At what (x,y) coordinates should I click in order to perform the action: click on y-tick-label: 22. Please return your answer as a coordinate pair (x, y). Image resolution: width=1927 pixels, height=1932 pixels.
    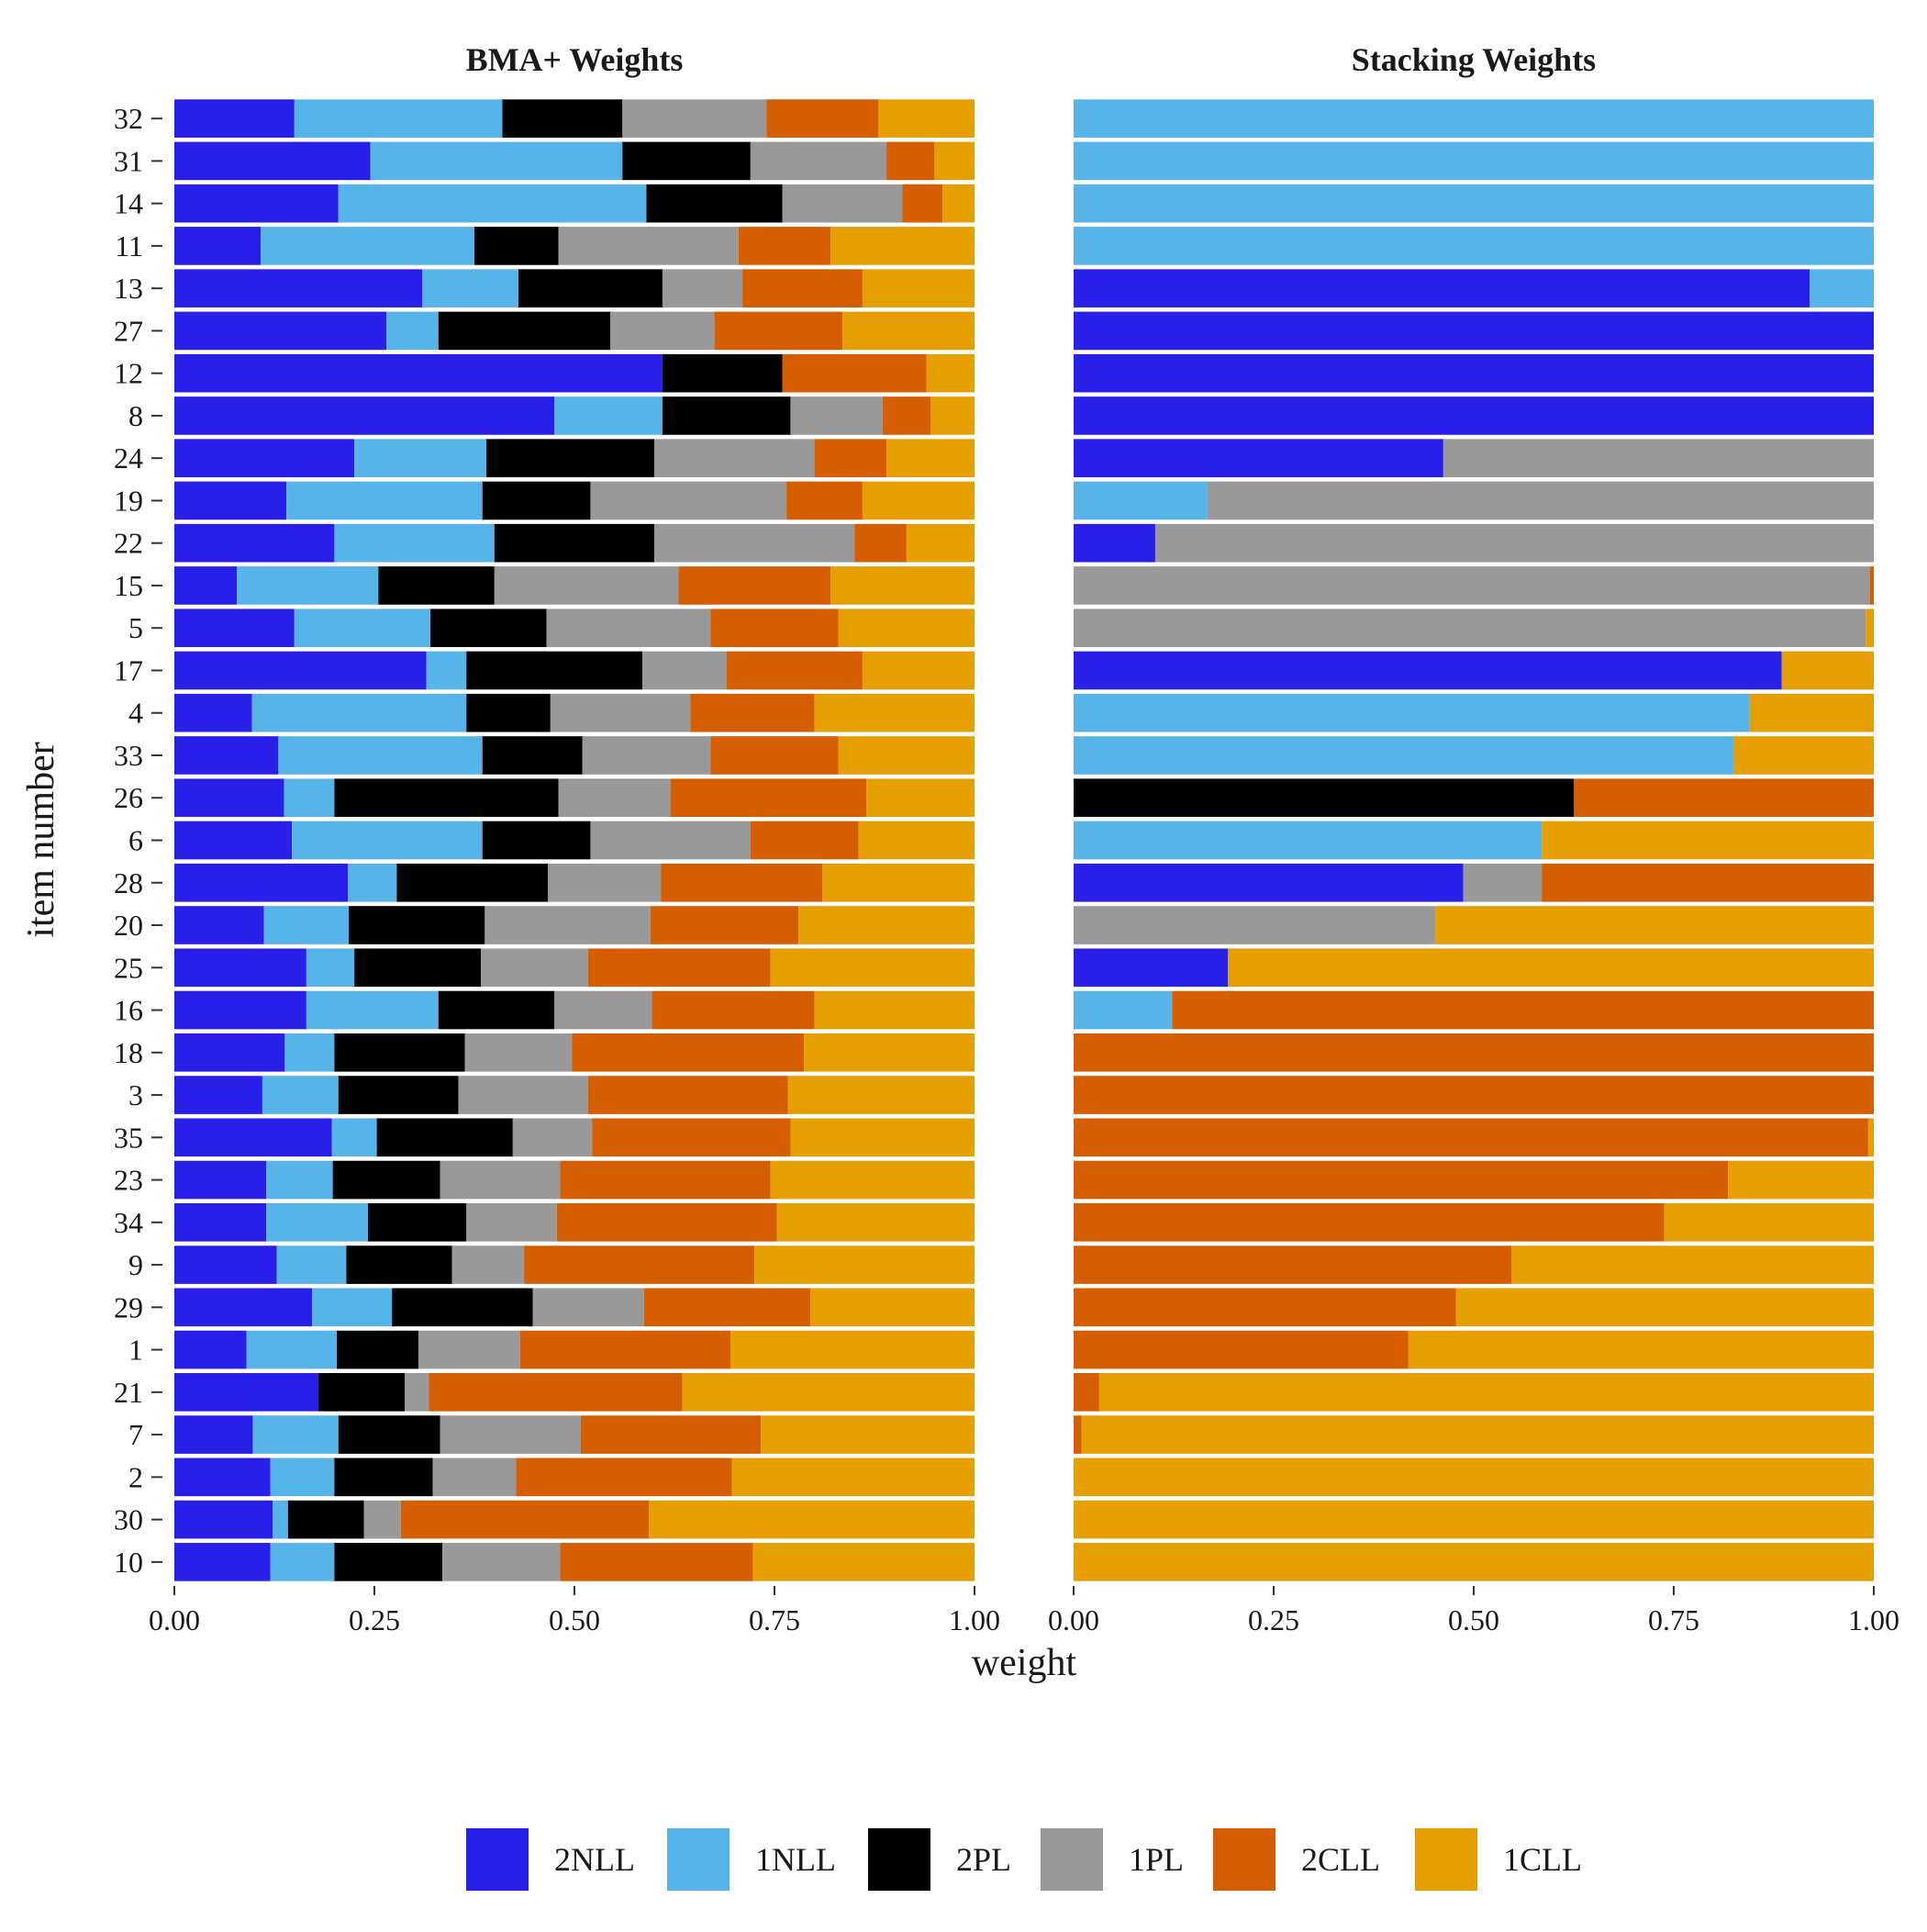
    Looking at the image, I should click on (128, 543).